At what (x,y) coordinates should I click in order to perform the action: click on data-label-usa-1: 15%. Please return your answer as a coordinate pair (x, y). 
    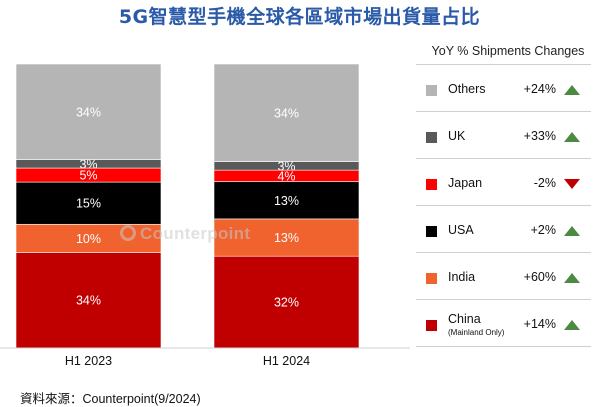
    Looking at the image, I should click on (88, 204).